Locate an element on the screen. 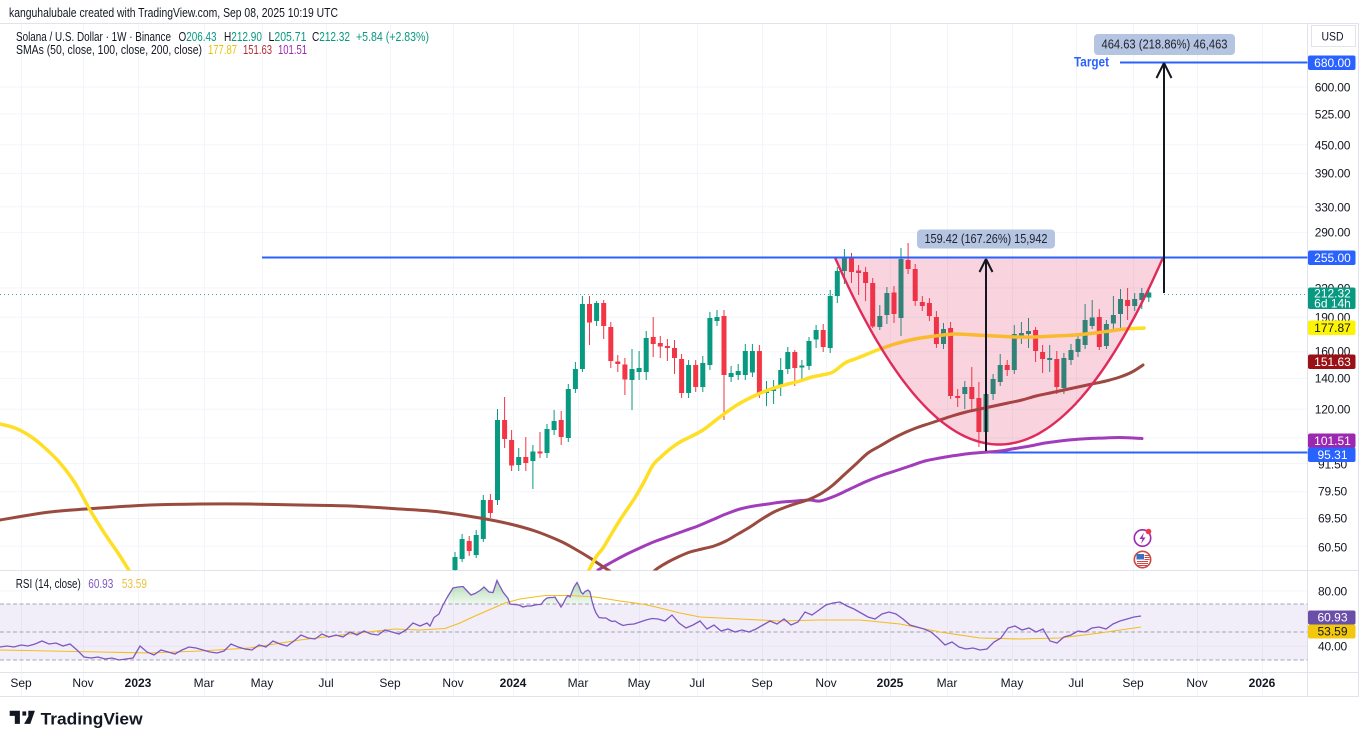 This screenshot has height=742, width=1366. svg-text: 290.00 is located at coordinates (1333, 233).